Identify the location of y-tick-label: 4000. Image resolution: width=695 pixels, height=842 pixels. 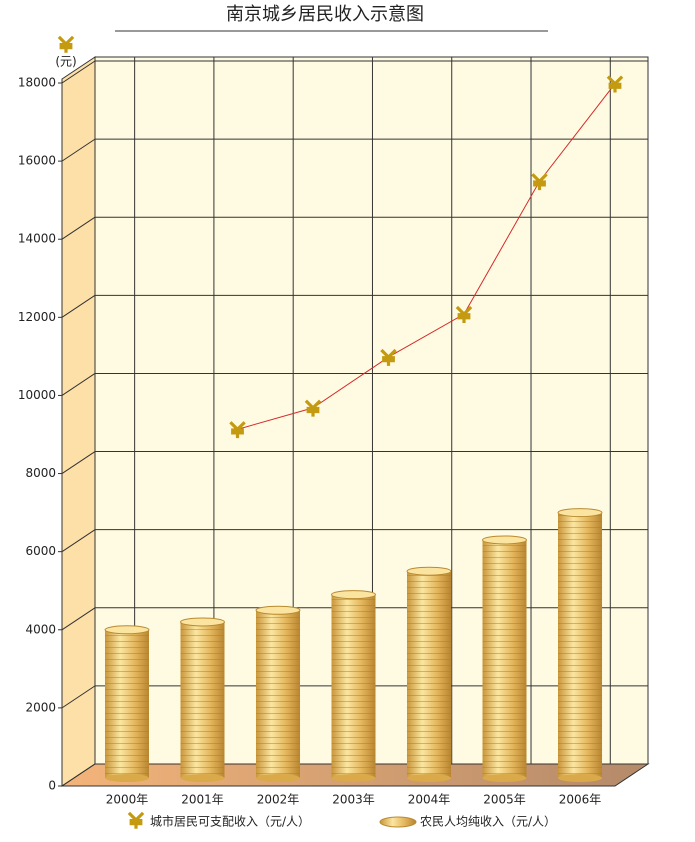
(40, 629).